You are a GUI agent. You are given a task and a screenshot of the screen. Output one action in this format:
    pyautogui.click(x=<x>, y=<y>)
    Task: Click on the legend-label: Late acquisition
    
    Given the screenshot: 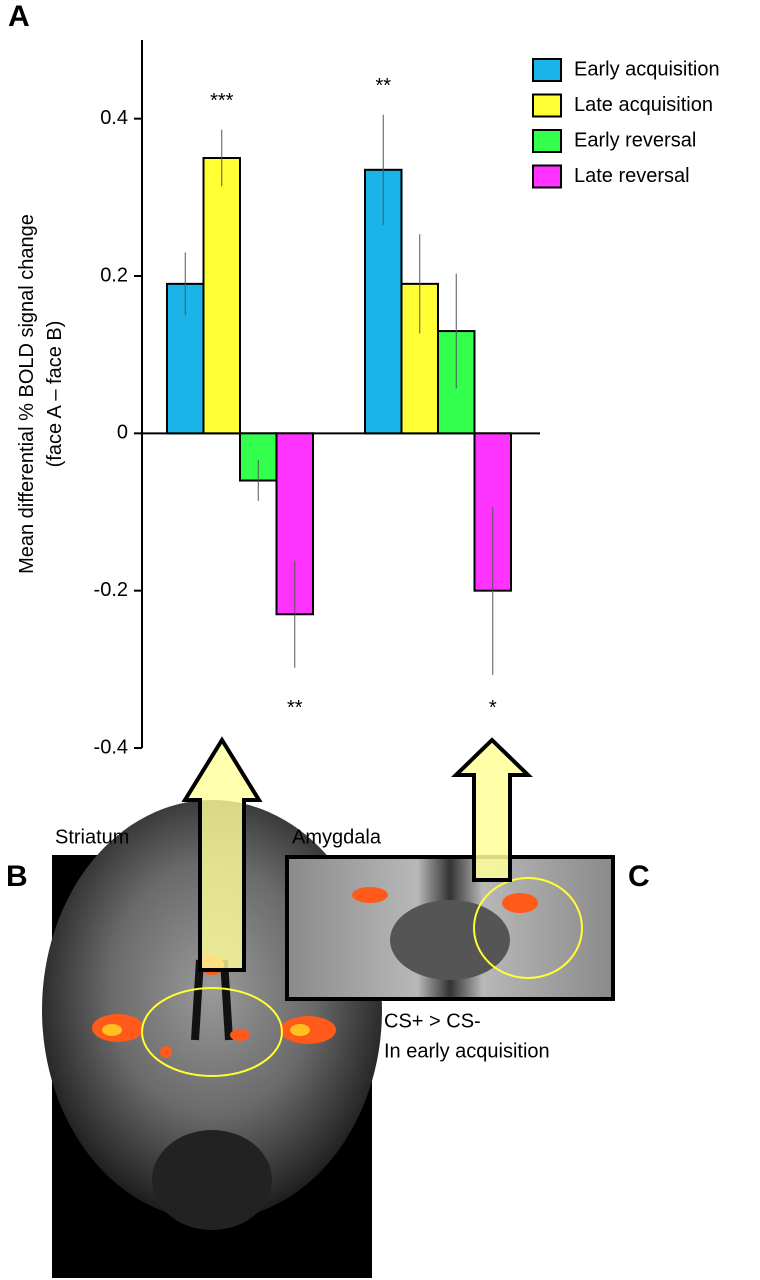 What is the action you would take?
    pyautogui.click(x=643, y=105)
    